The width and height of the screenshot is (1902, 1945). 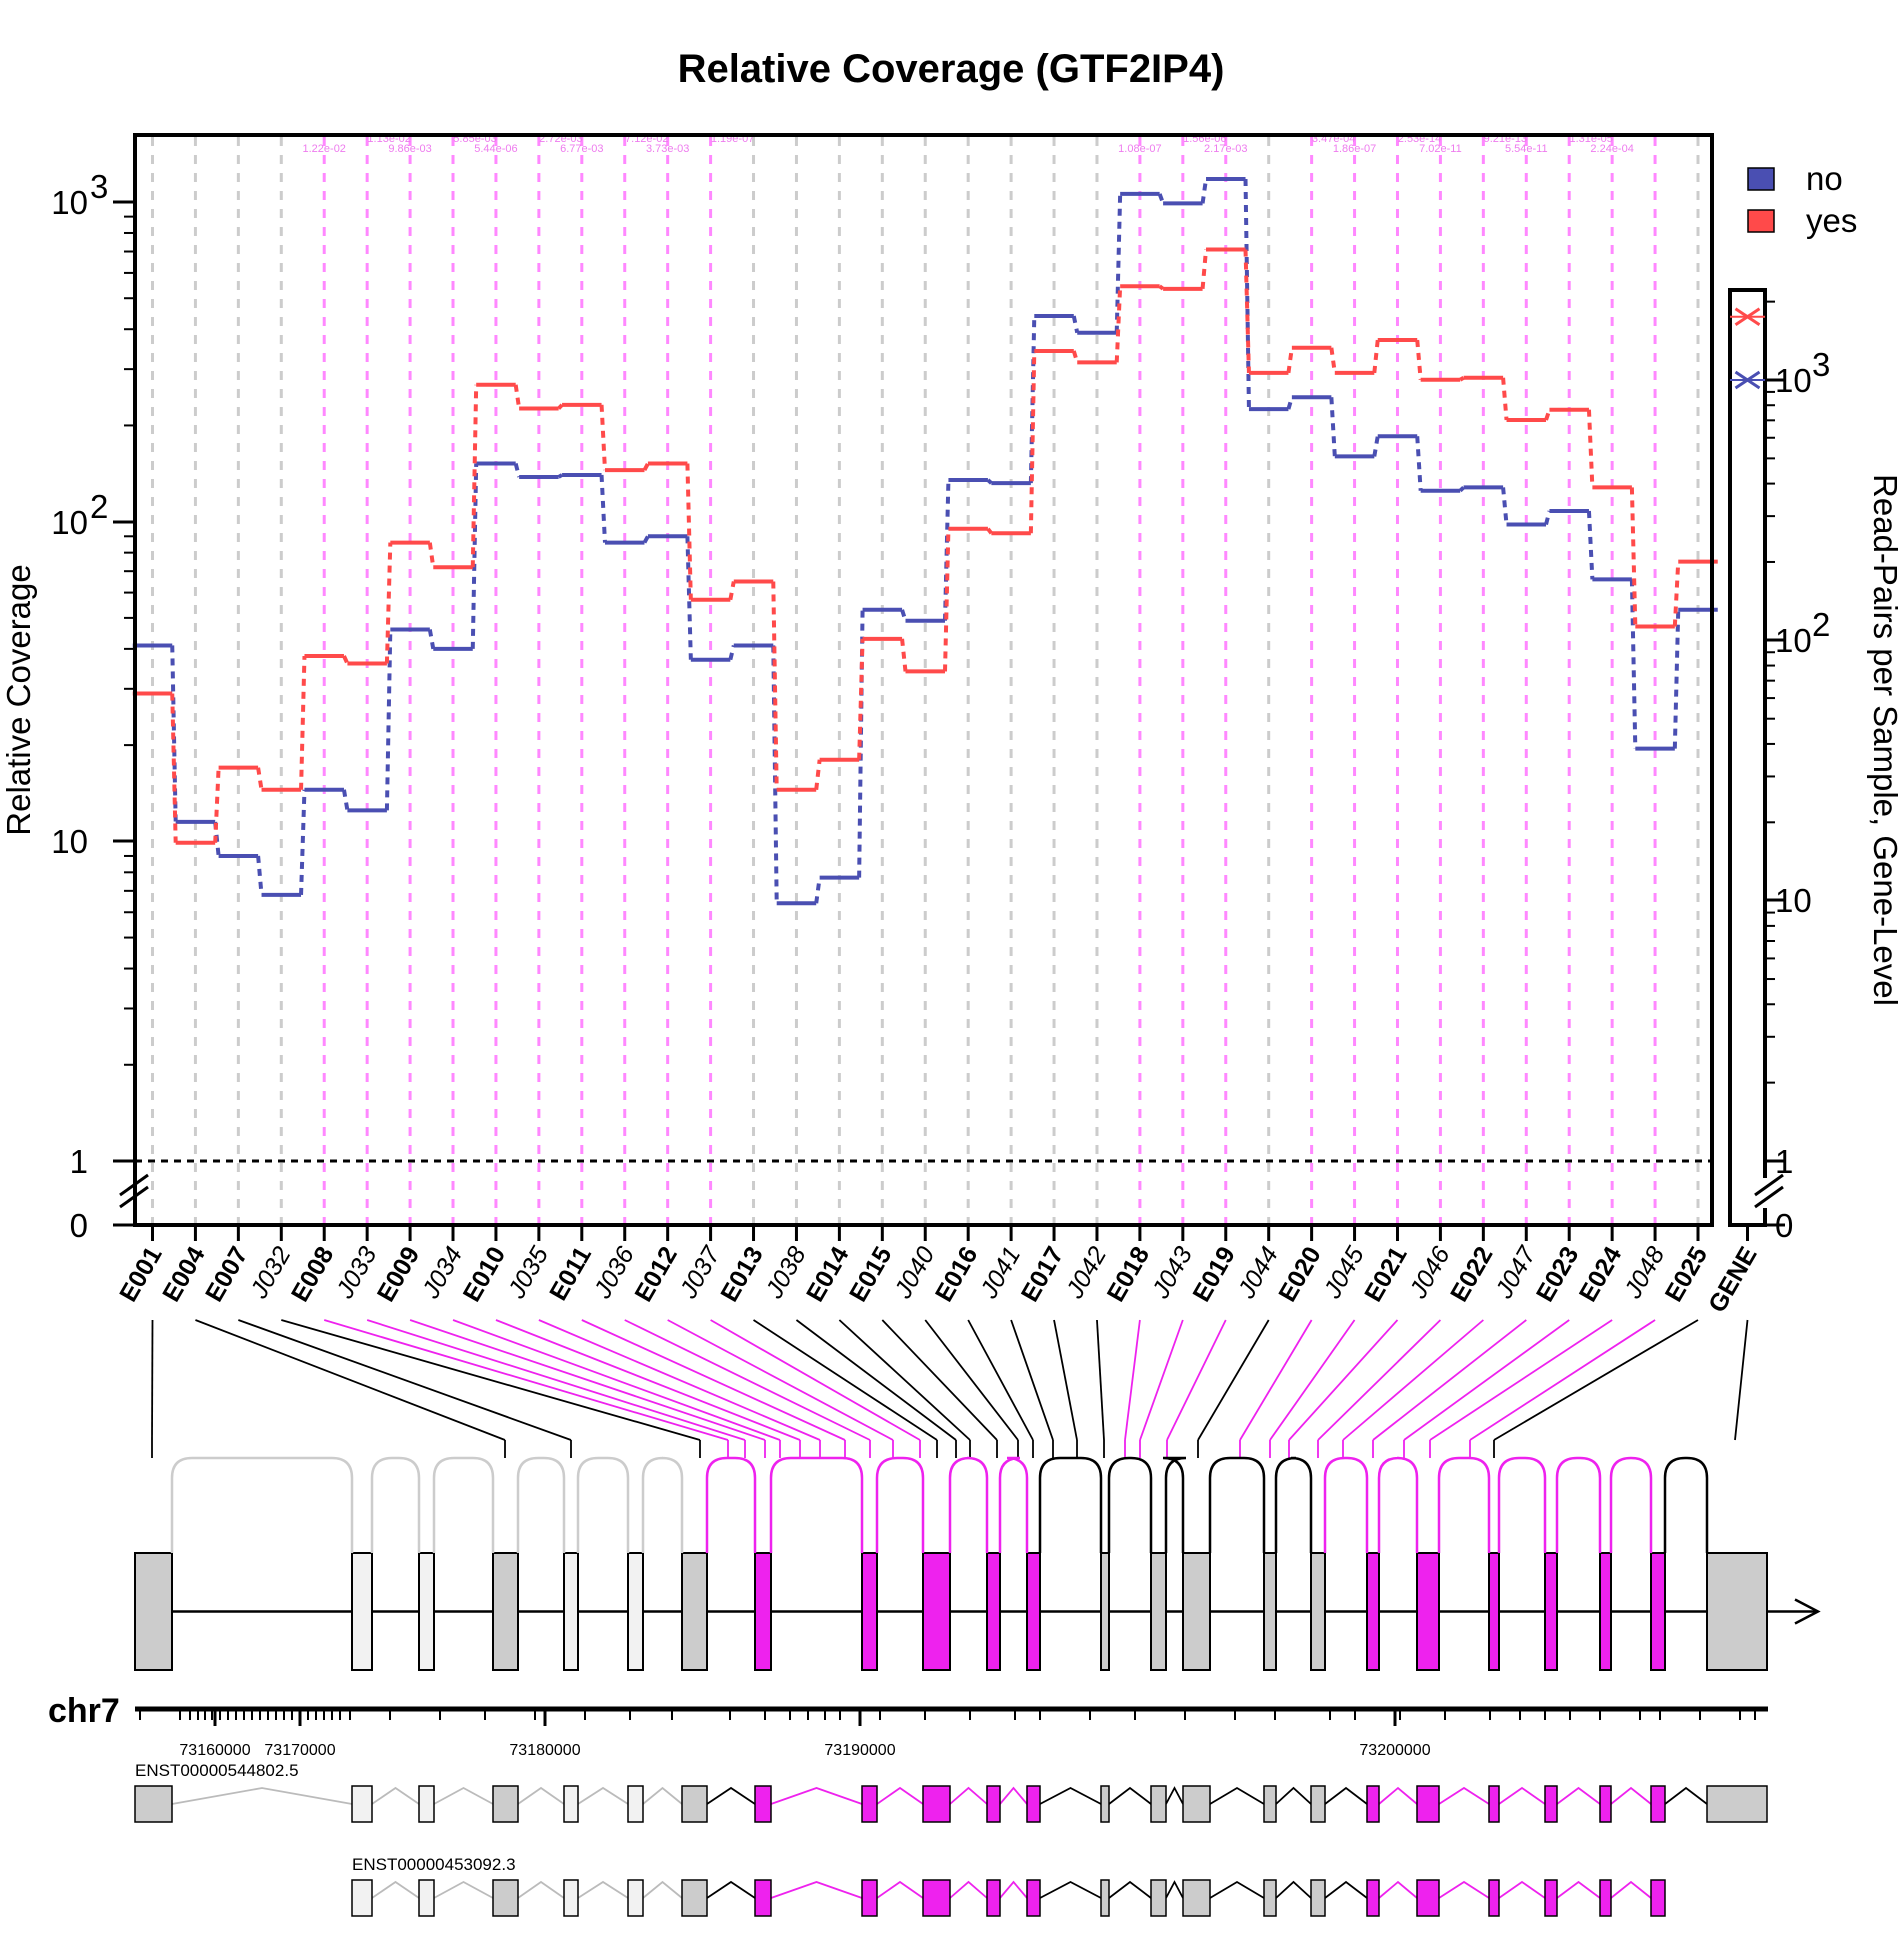 What do you see at coordinates (1471, 1274) in the screenshot?
I see `feature-label: E022` at bounding box center [1471, 1274].